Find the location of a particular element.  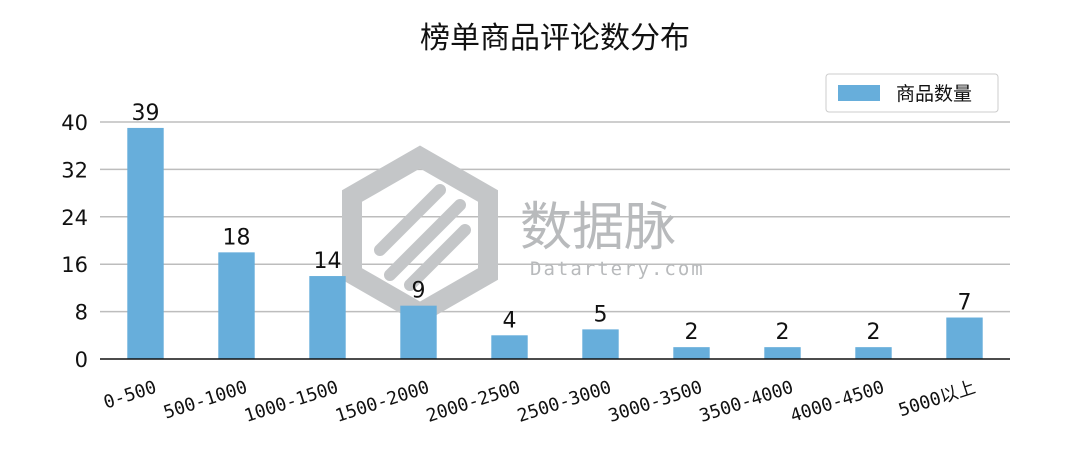

x-tick-label: 3000-3500 is located at coordinates (655, 402).